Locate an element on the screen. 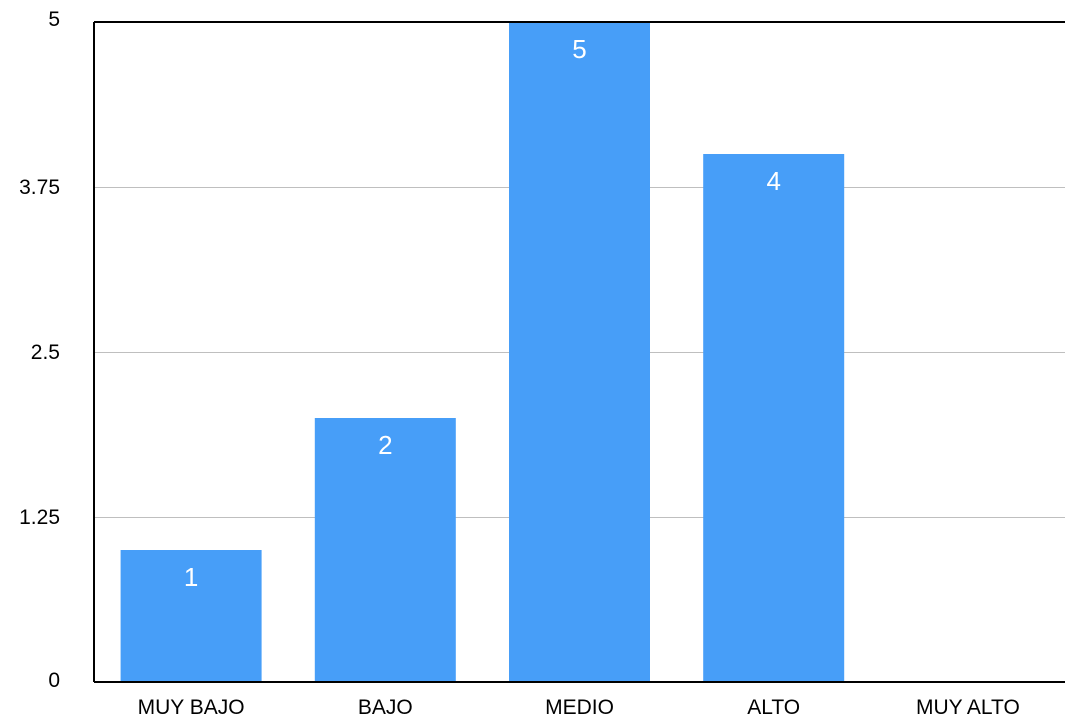 The width and height of the screenshot is (1065, 727). bar-alto is located at coordinates (774, 418).